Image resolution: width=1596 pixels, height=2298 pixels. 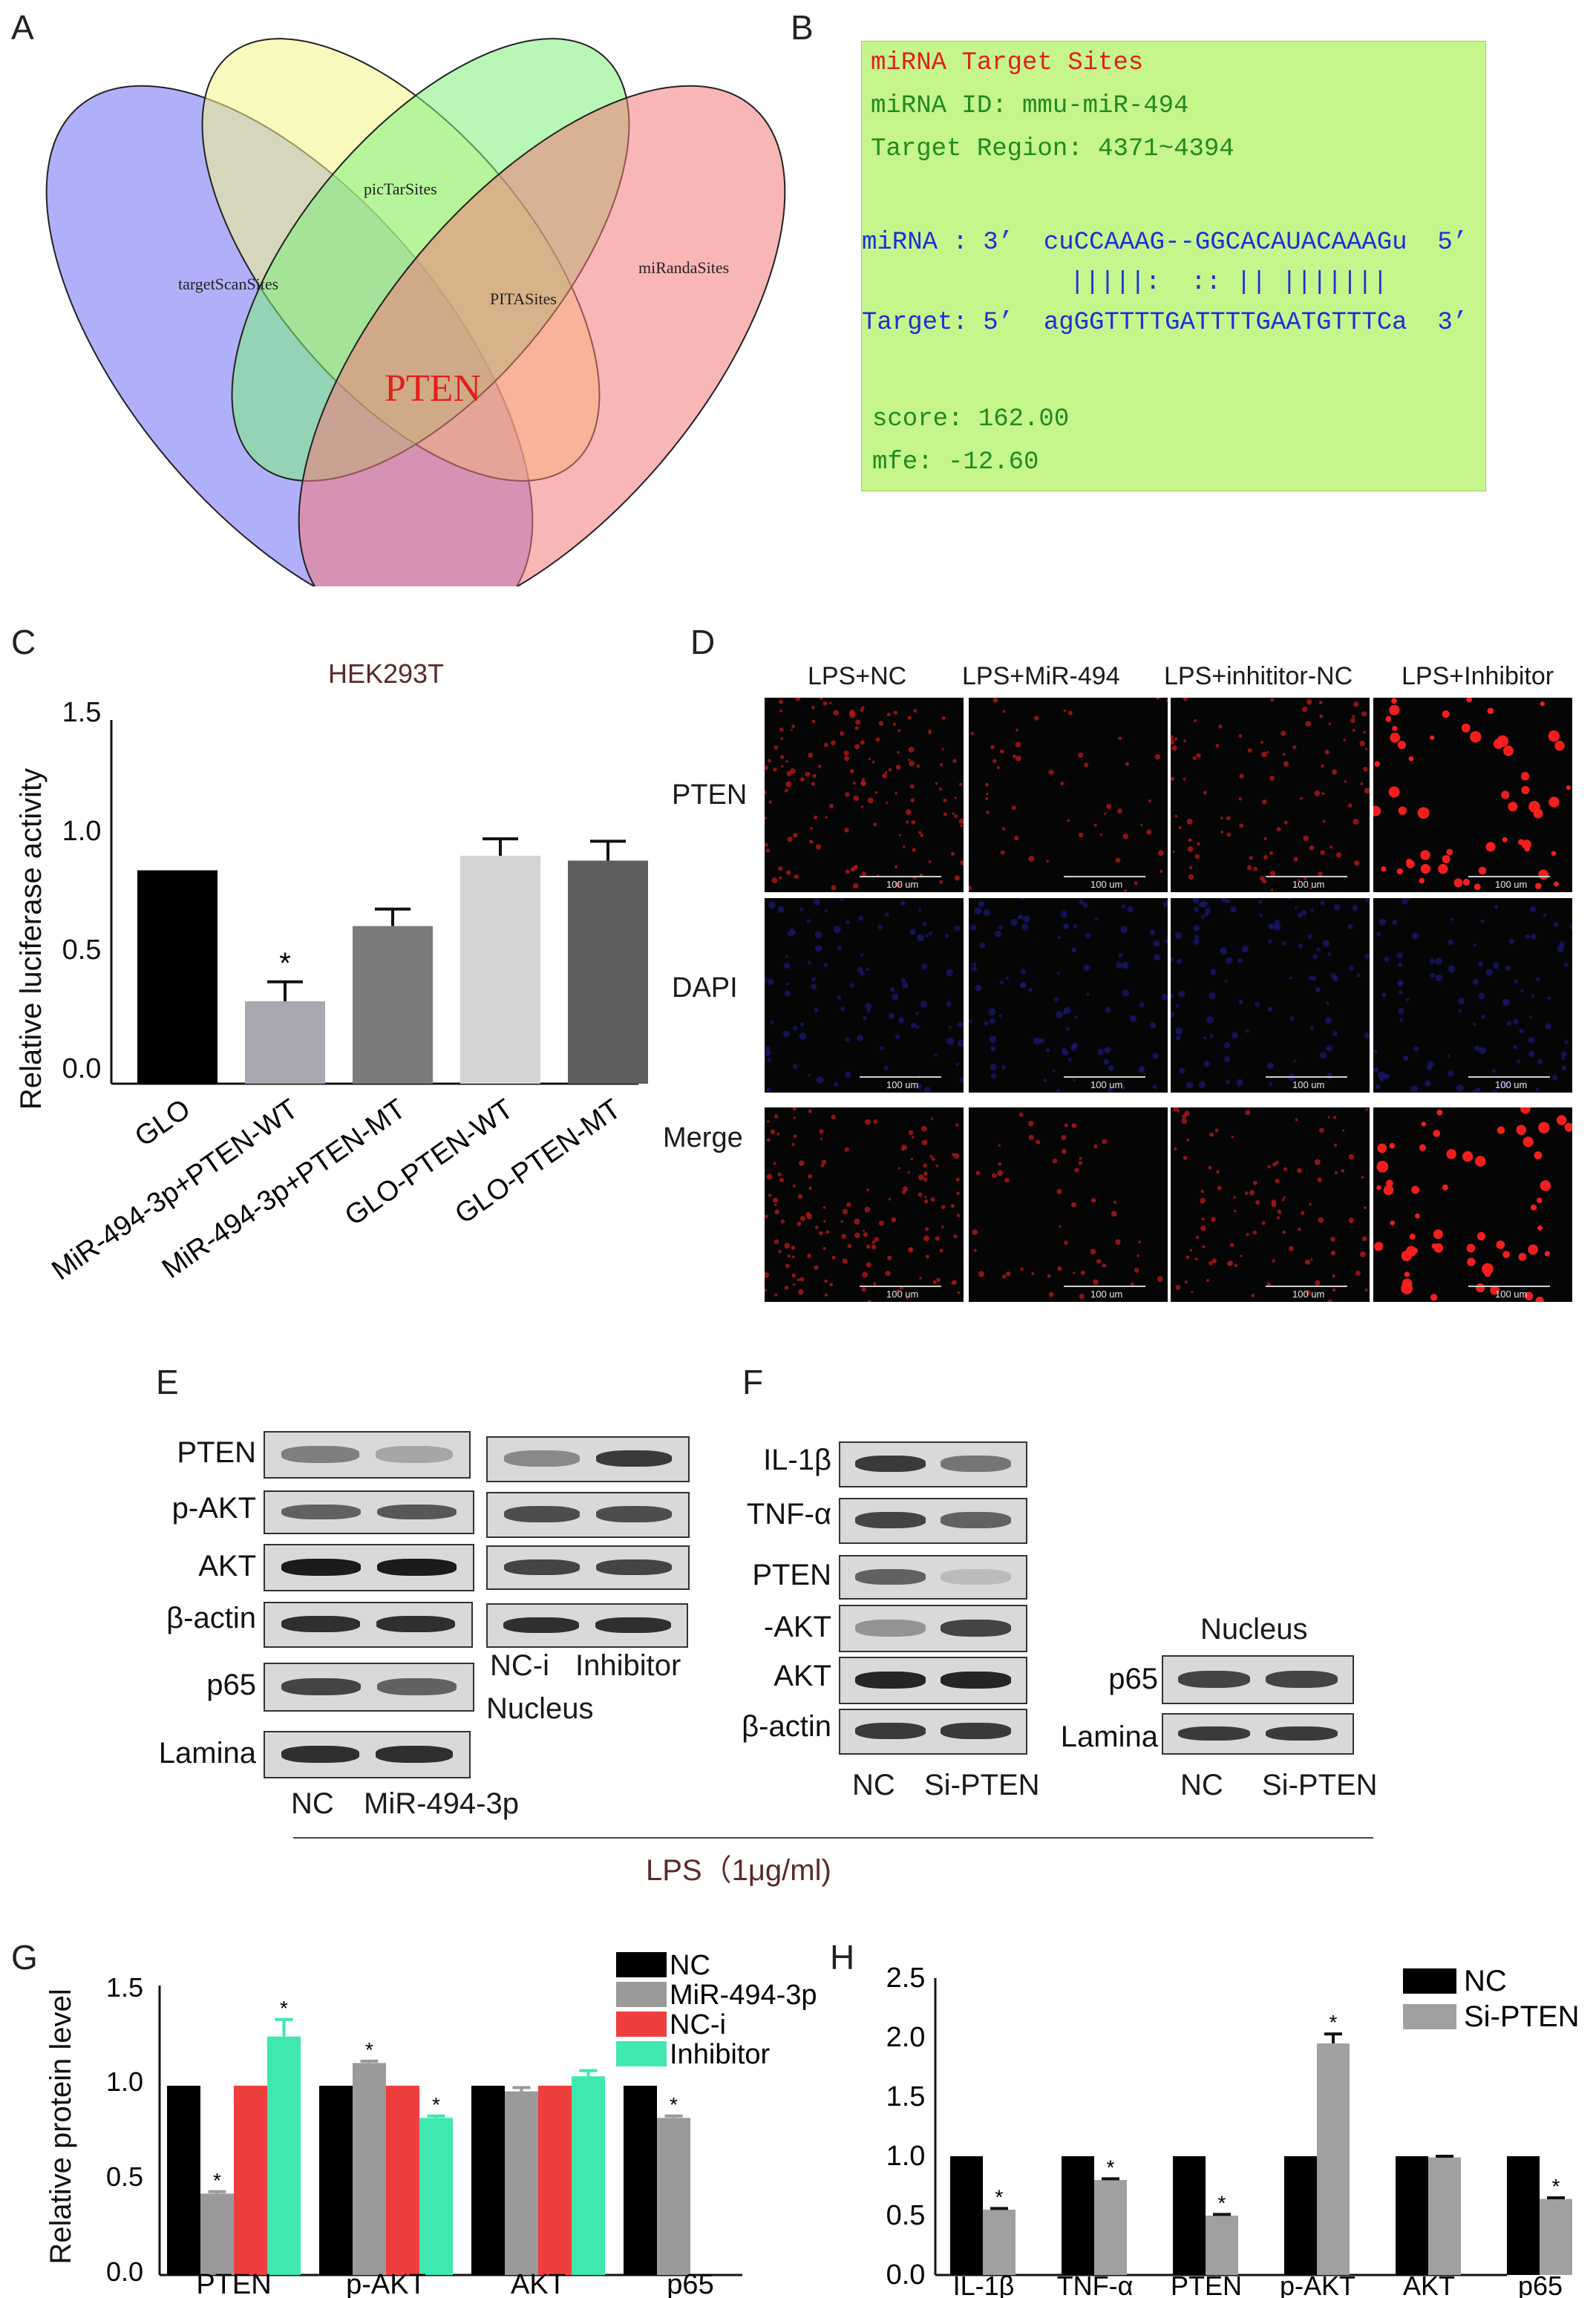 I want to click on chart-h-significance: *, so click(x=1334, y=2022).